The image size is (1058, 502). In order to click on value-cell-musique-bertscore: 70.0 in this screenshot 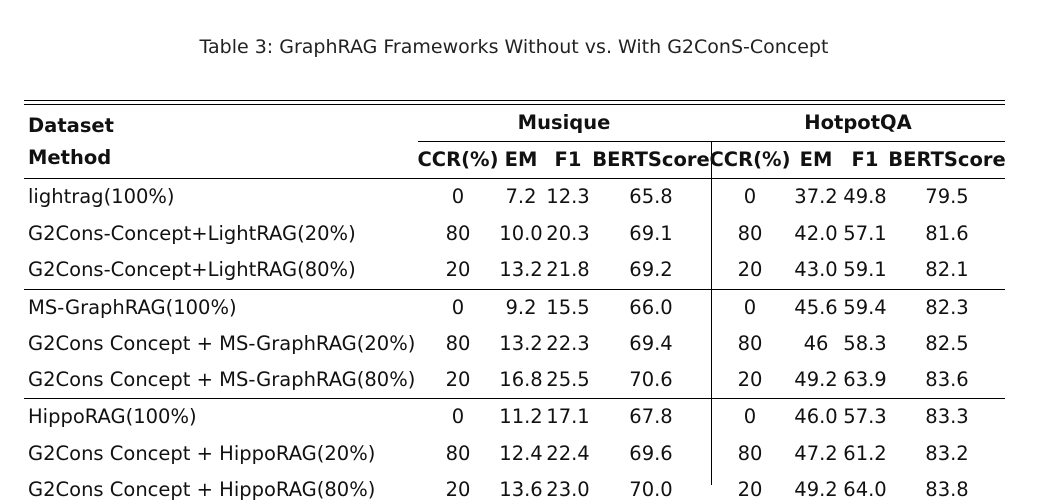, I will do `click(651, 489)`.